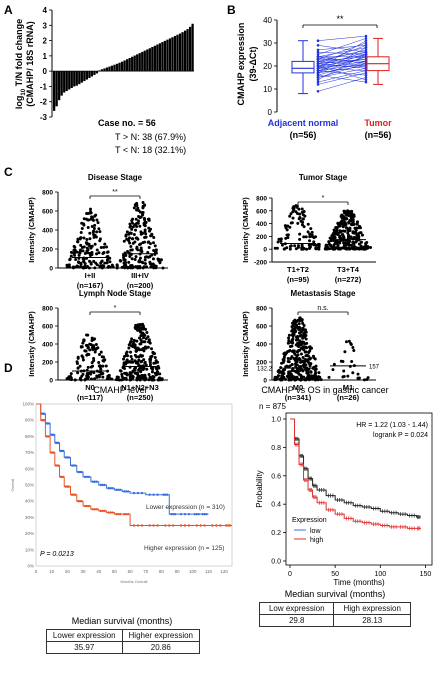 This screenshot has width=438, height=685. Describe the element at coordinates (261, 363) in the screenshot. I see `panel-c4-y-tick-label: 200` at that location.